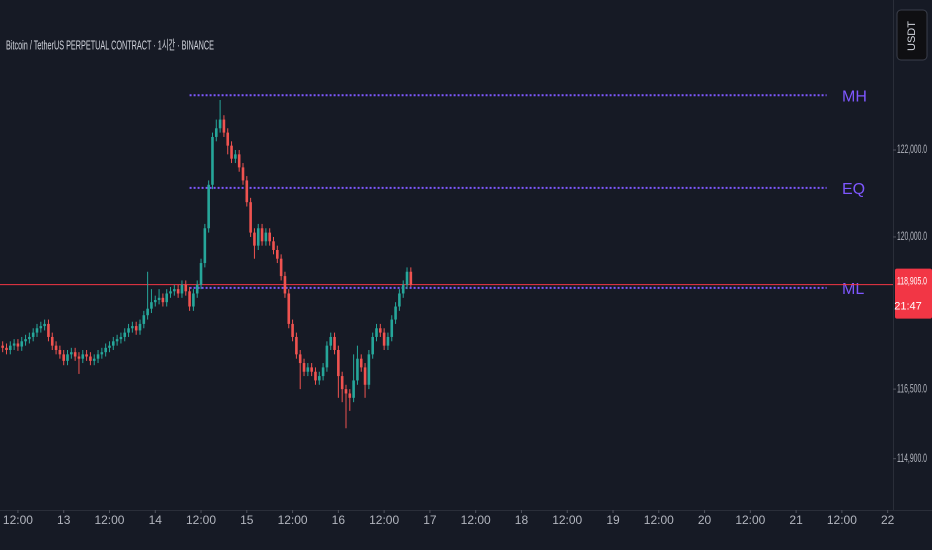 This screenshot has height=550, width=932. What do you see at coordinates (247, 520) in the screenshot?
I see `x-tick-label: 15` at bounding box center [247, 520].